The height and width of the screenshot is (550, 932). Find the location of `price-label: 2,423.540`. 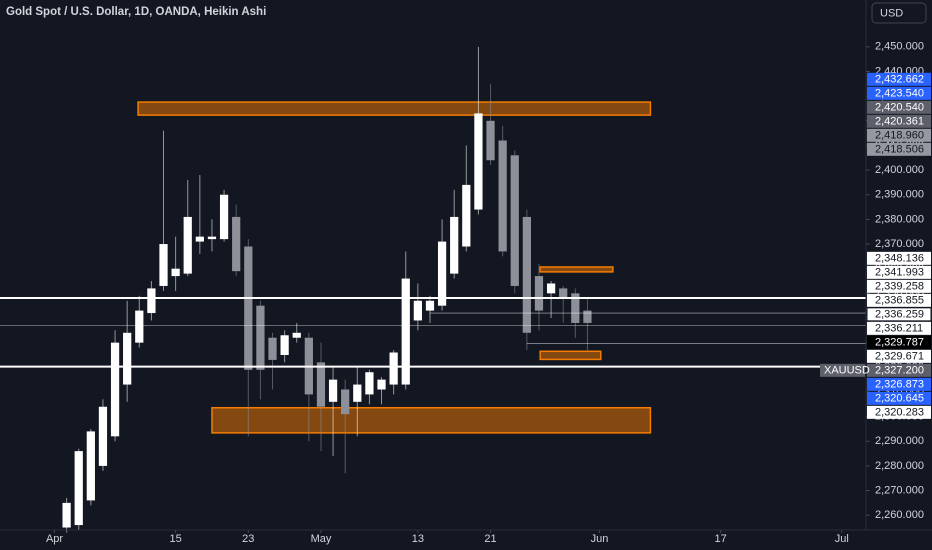

price-label: 2,423.540 is located at coordinates (899, 94).